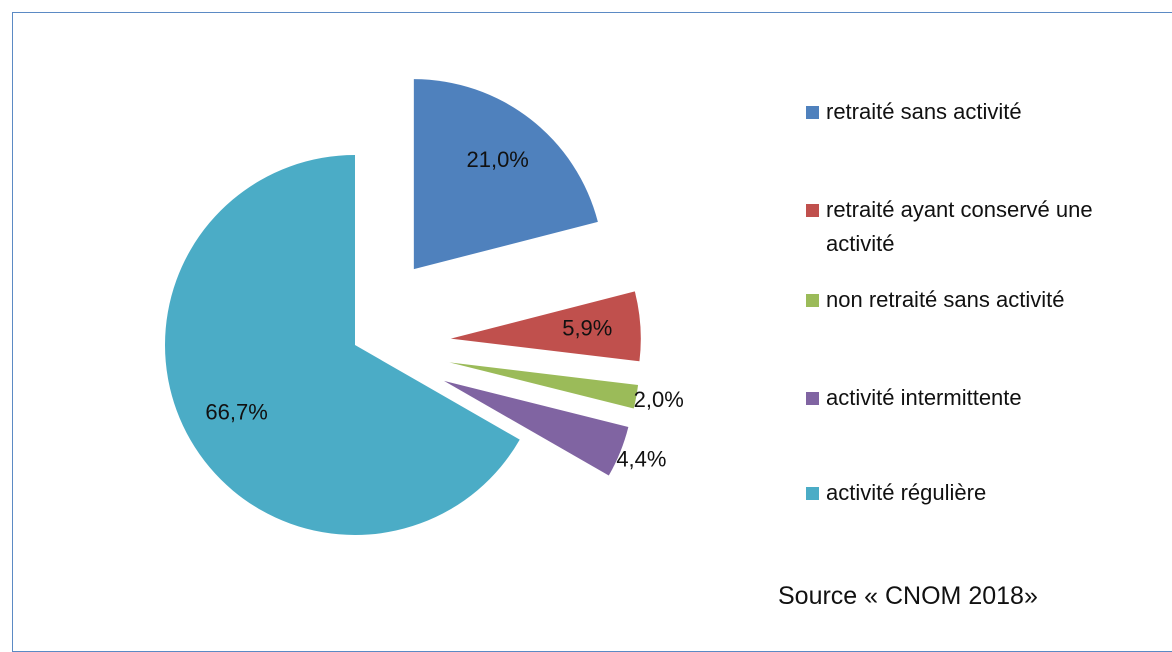 Image resolution: width=1172 pixels, height=652 pixels. I want to click on legend-item: non retraité sans activité, so click(971, 300).